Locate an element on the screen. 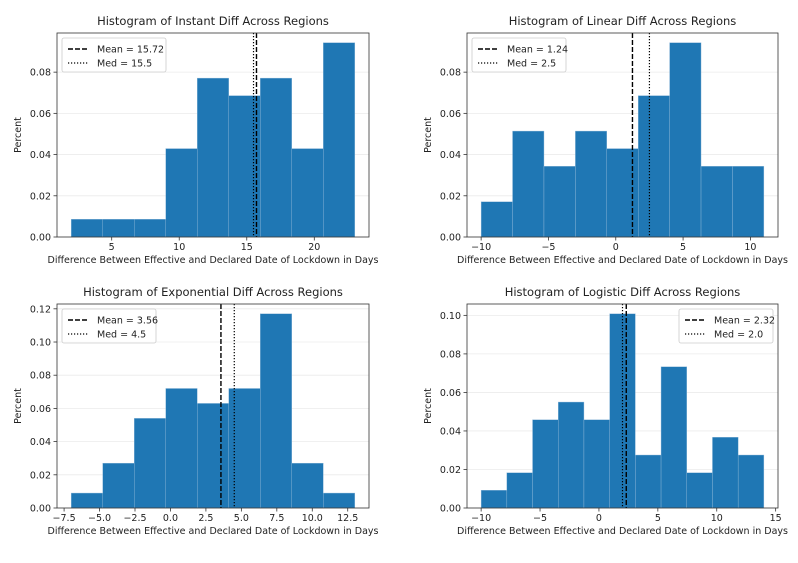 The image size is (798, 563). chart-title: Histogram of Instant Diff Across Regions is located at coordinates (213, 21).